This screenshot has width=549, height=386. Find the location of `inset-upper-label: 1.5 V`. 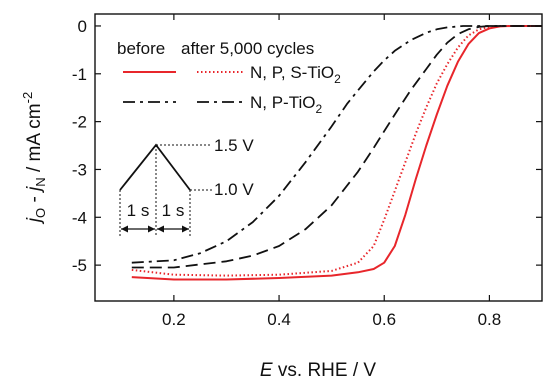

inset-upper-label: 1.5 V is located at coordinates (234, 145).